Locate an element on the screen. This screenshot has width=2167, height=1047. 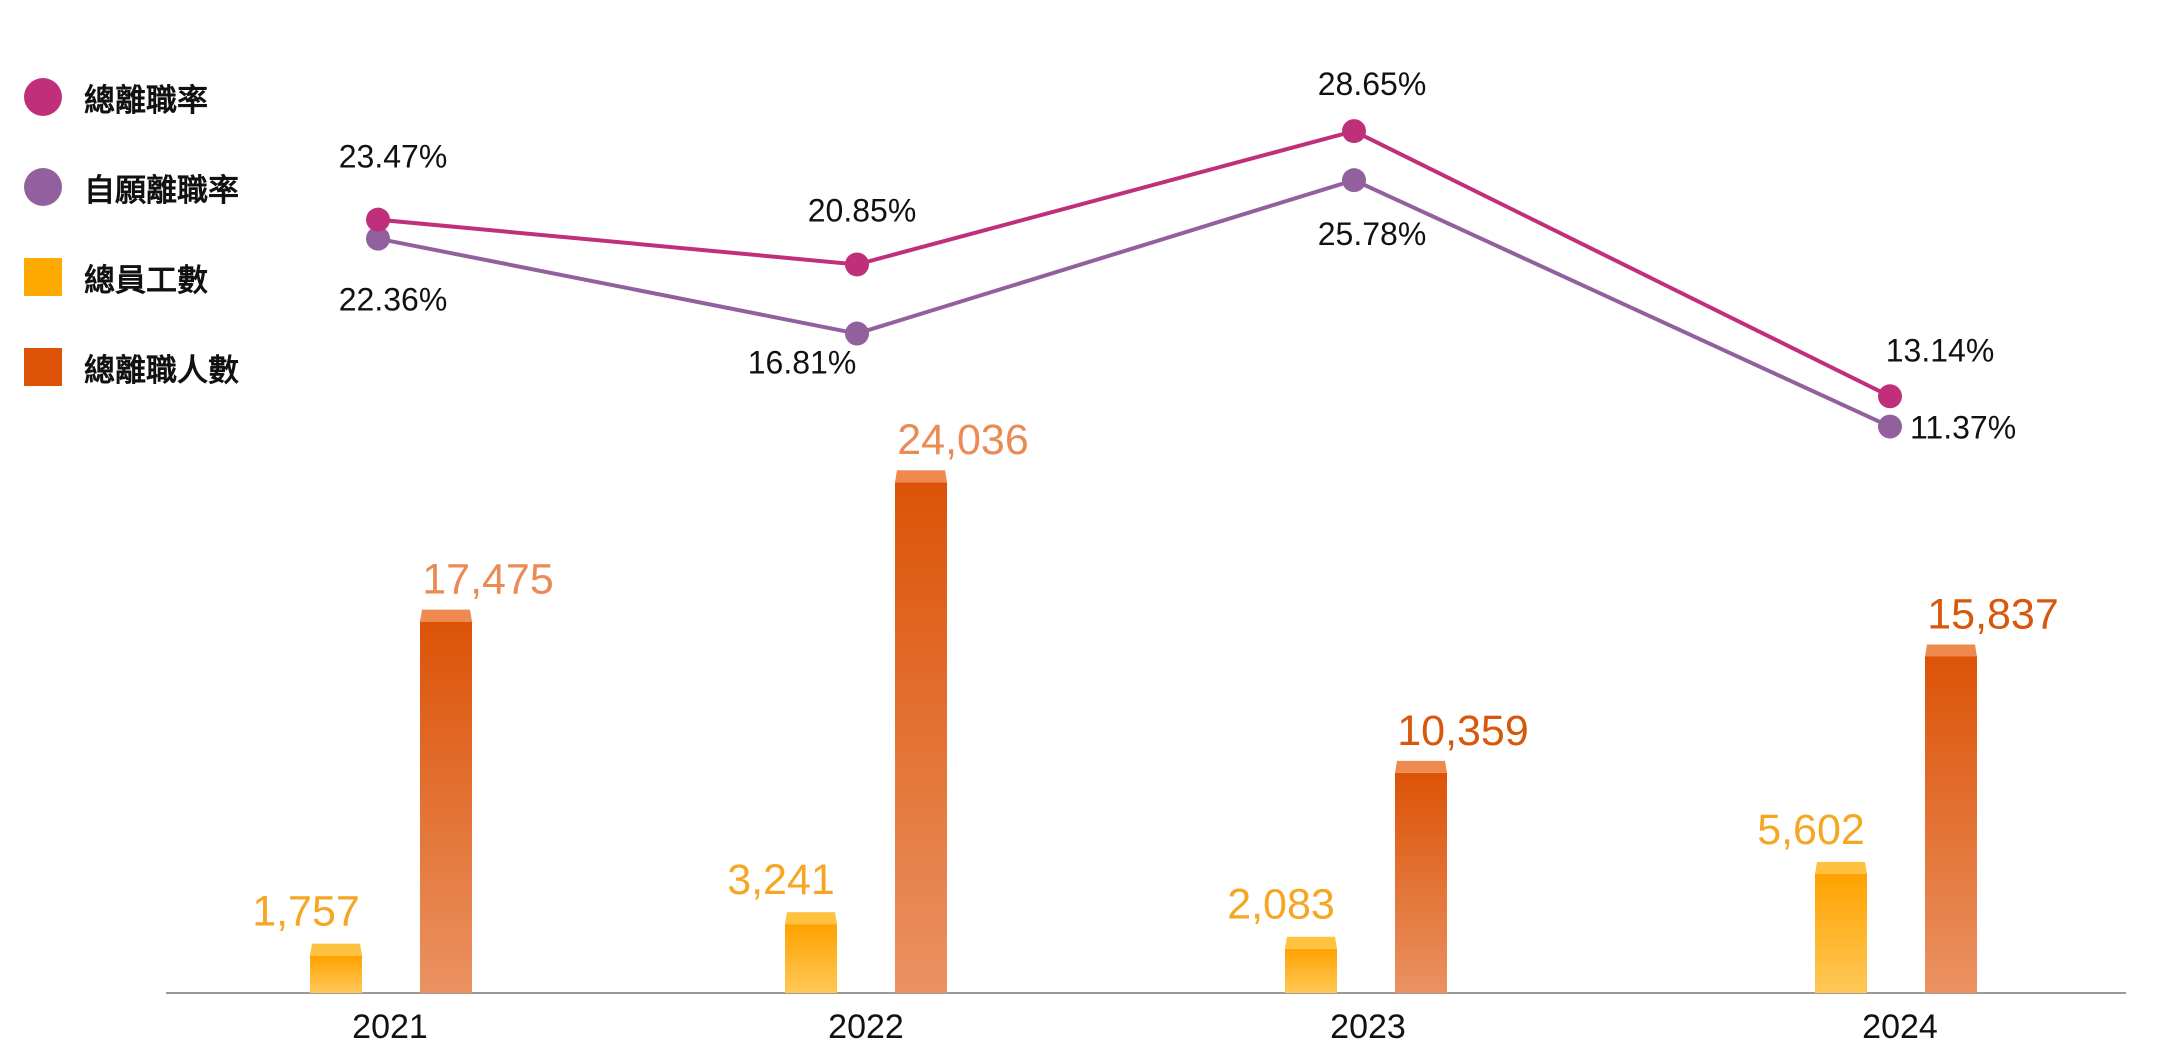
legend-item-total-turnover-rate: 總離職率 is located at coordinates (131, 97).